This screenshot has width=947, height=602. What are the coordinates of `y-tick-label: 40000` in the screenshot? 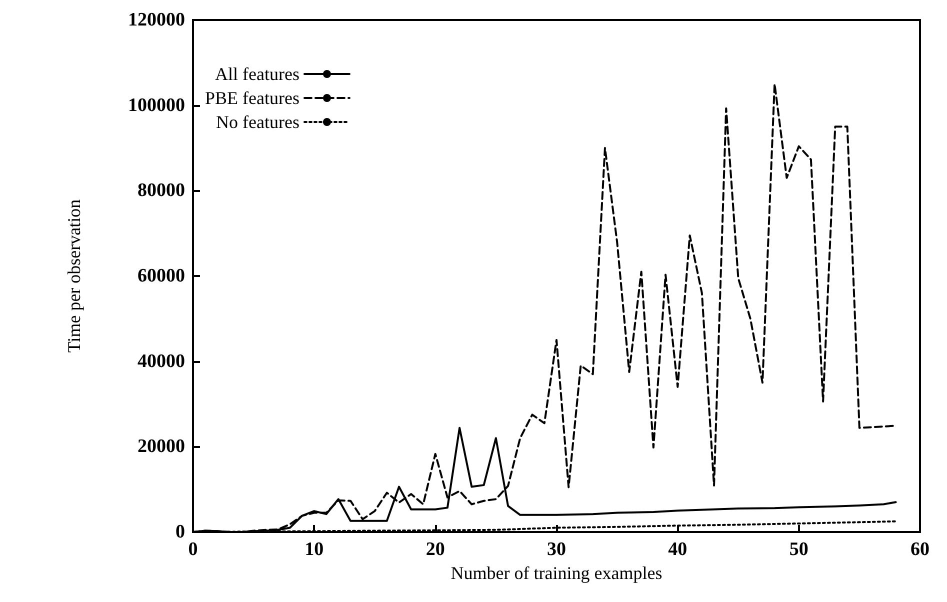 It's located at (161, 361).